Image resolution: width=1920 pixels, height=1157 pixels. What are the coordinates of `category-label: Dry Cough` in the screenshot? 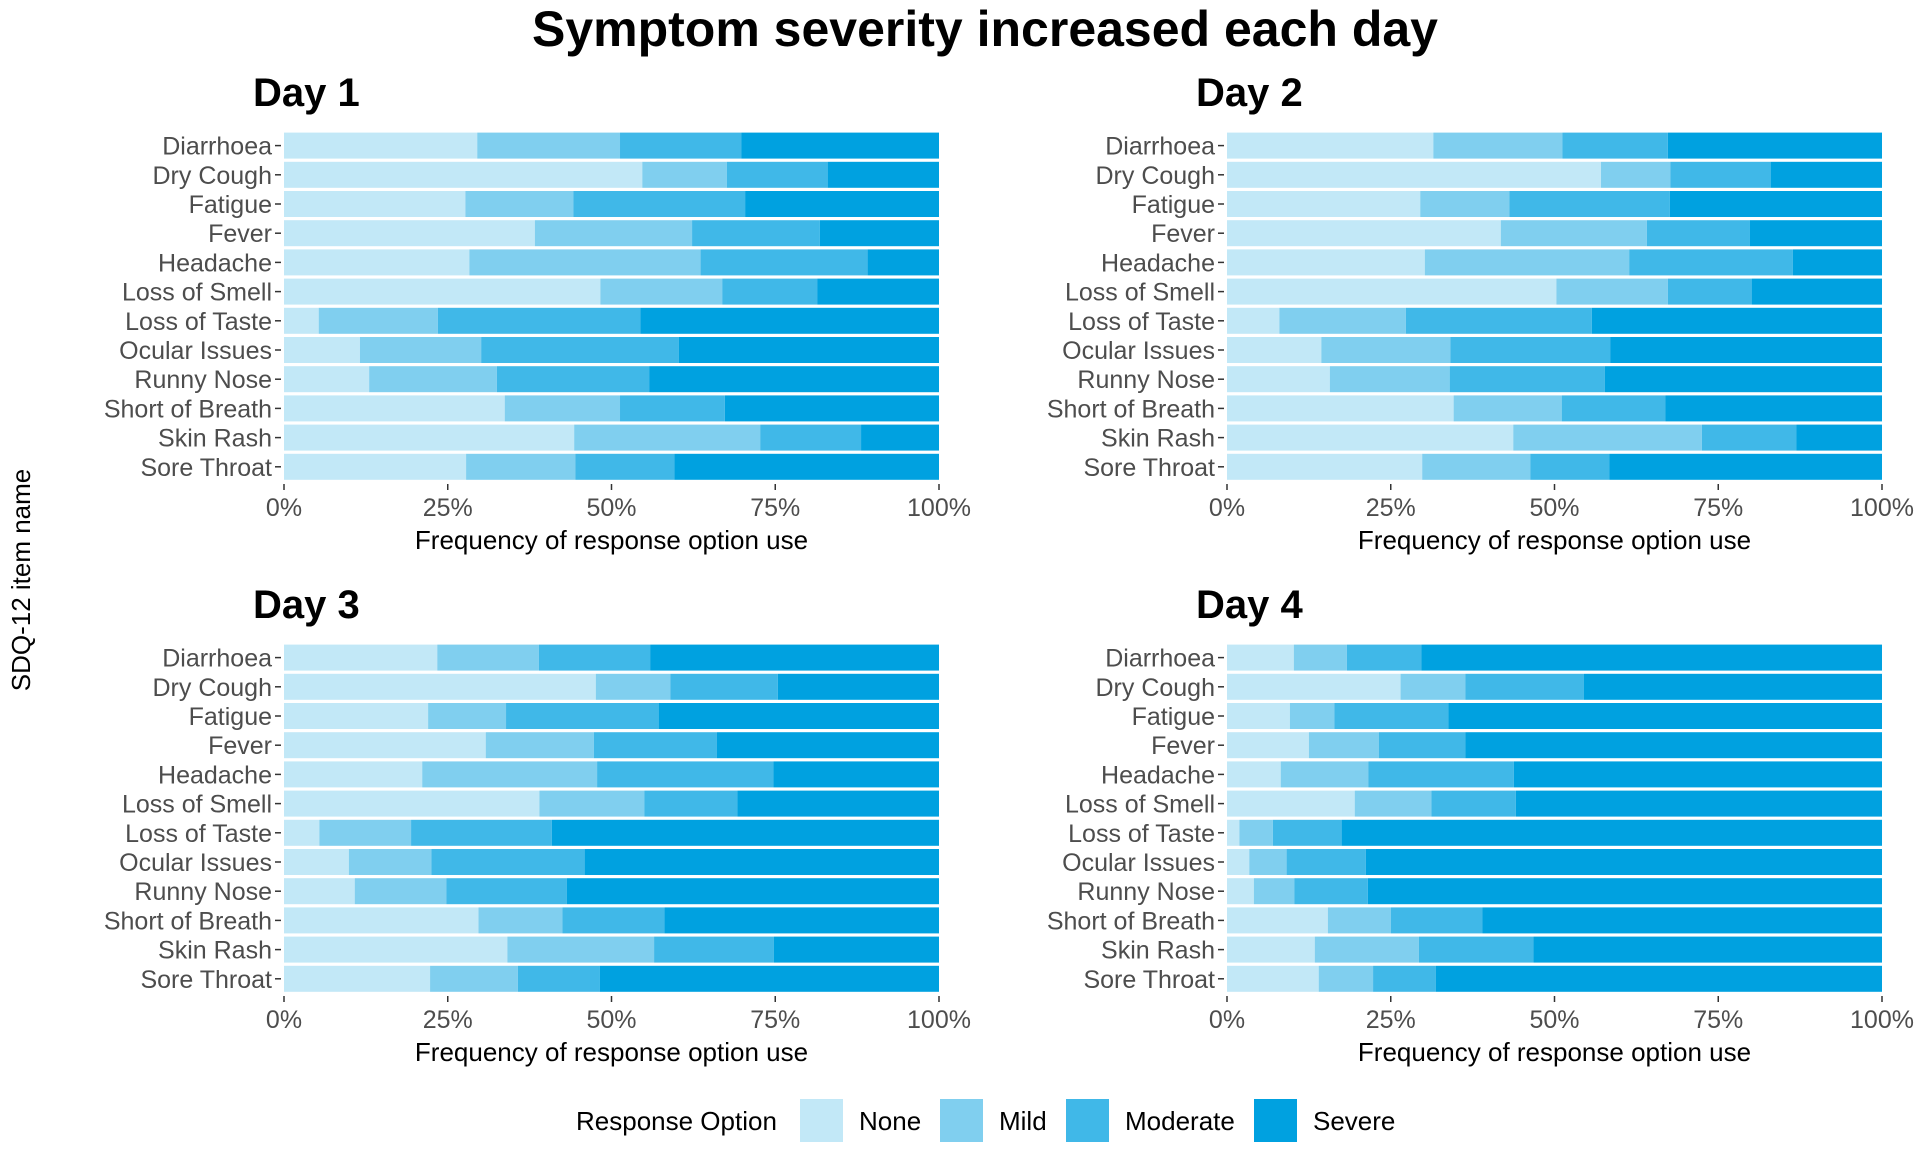 It's located at (213, 688).